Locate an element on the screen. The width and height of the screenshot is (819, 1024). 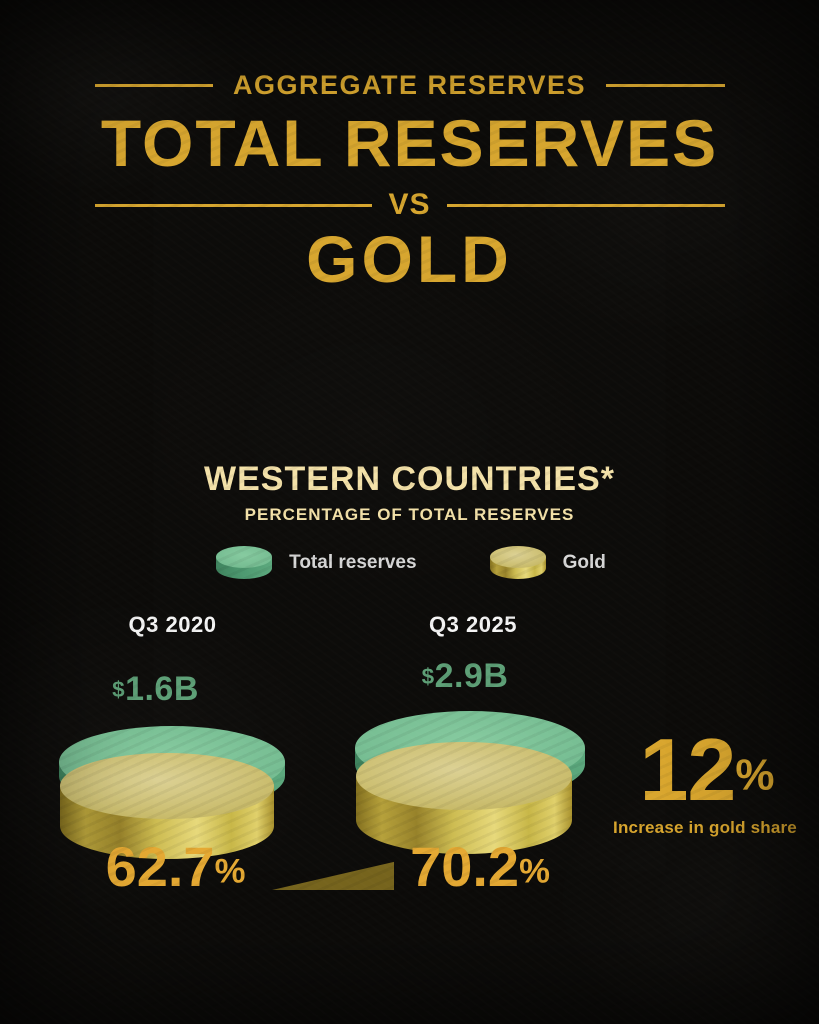
eyebrow-rule-right is located at coordinates (665, 85).